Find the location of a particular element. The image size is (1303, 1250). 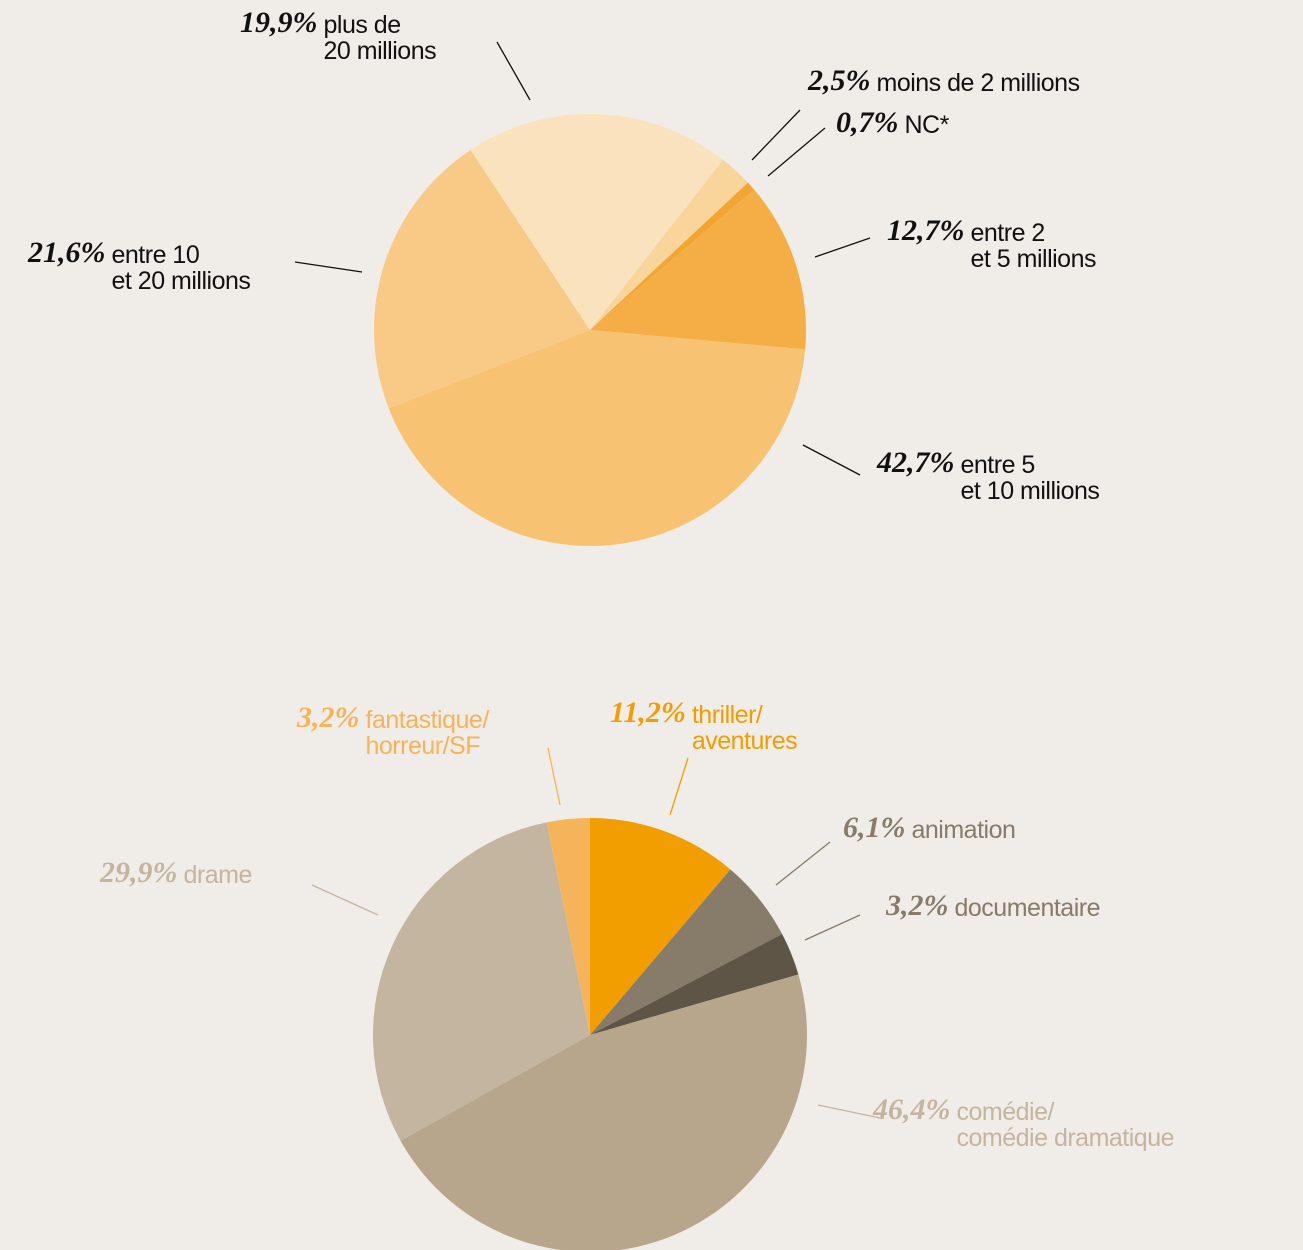

category-label: comédie/ comédie dramatique is located at coordinates (1065, 1125).